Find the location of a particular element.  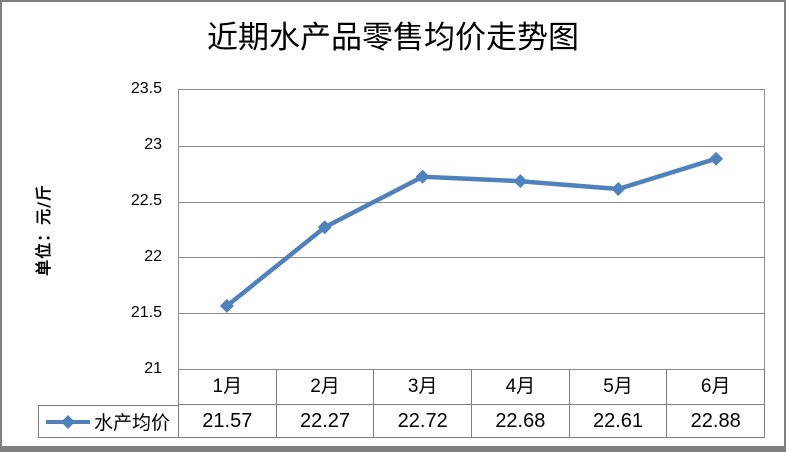

series-value-row: 21.57 22.27 22.72 22.68 22.61 22.88 is located at coordinates (472, 421).